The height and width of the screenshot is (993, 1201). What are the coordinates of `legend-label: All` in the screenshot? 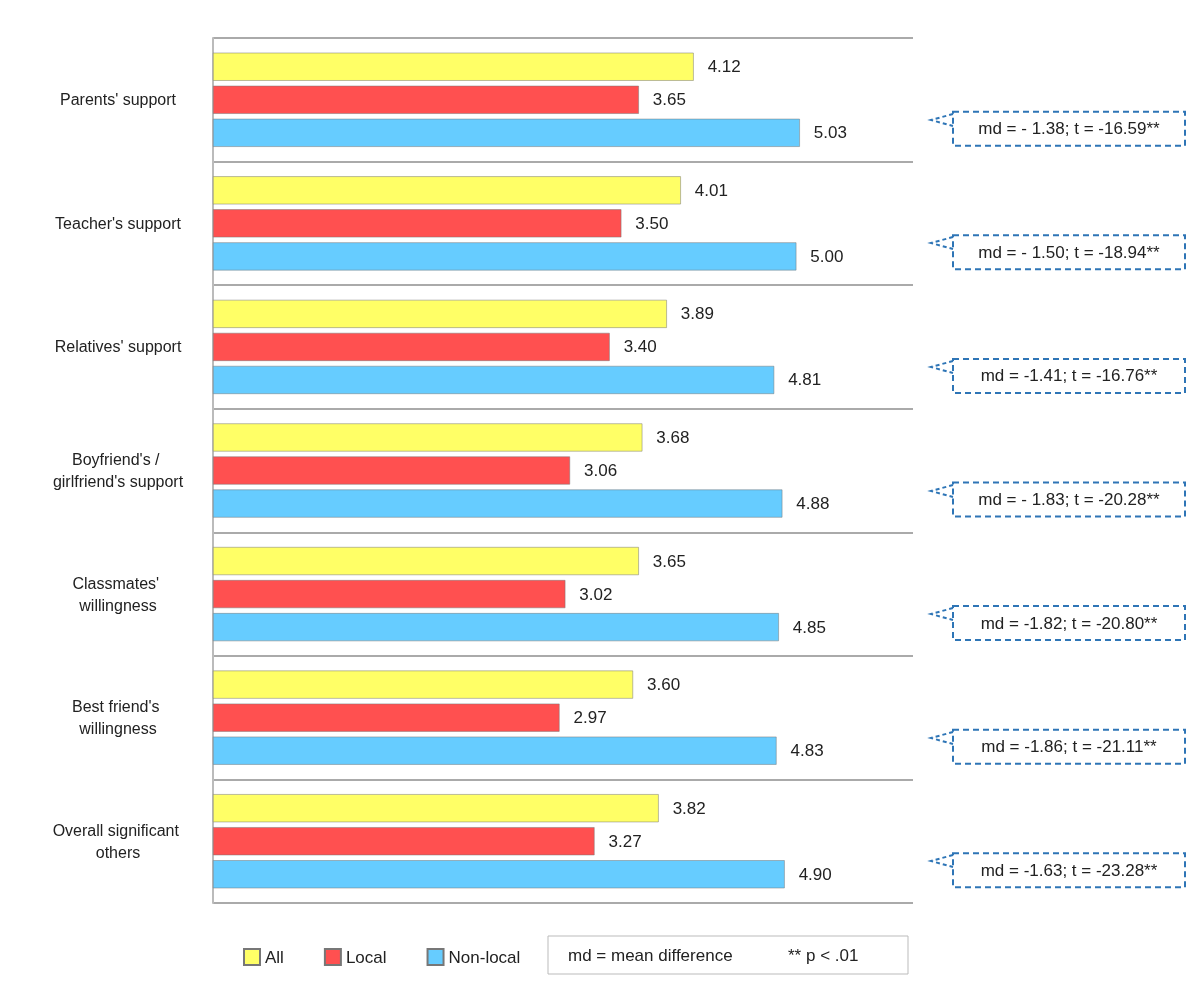 It's located at (274, 957).